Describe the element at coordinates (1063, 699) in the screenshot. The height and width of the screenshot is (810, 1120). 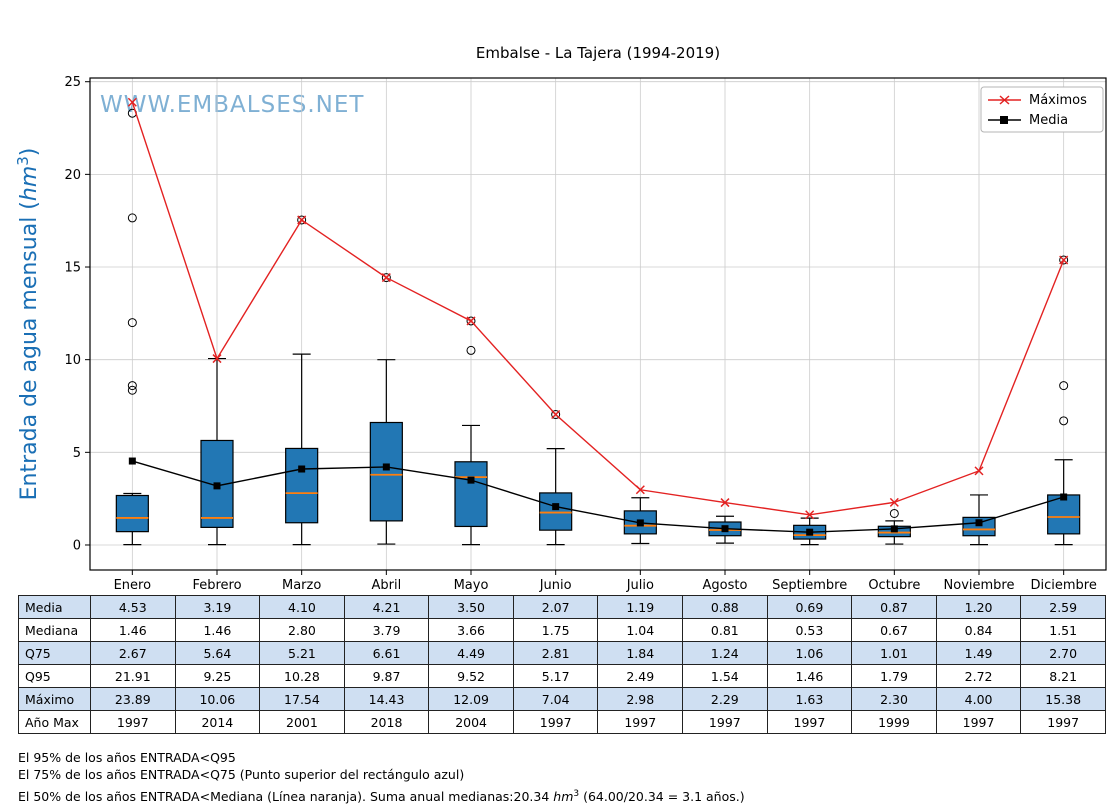
I see `stat-cell: 15.38` at that location.